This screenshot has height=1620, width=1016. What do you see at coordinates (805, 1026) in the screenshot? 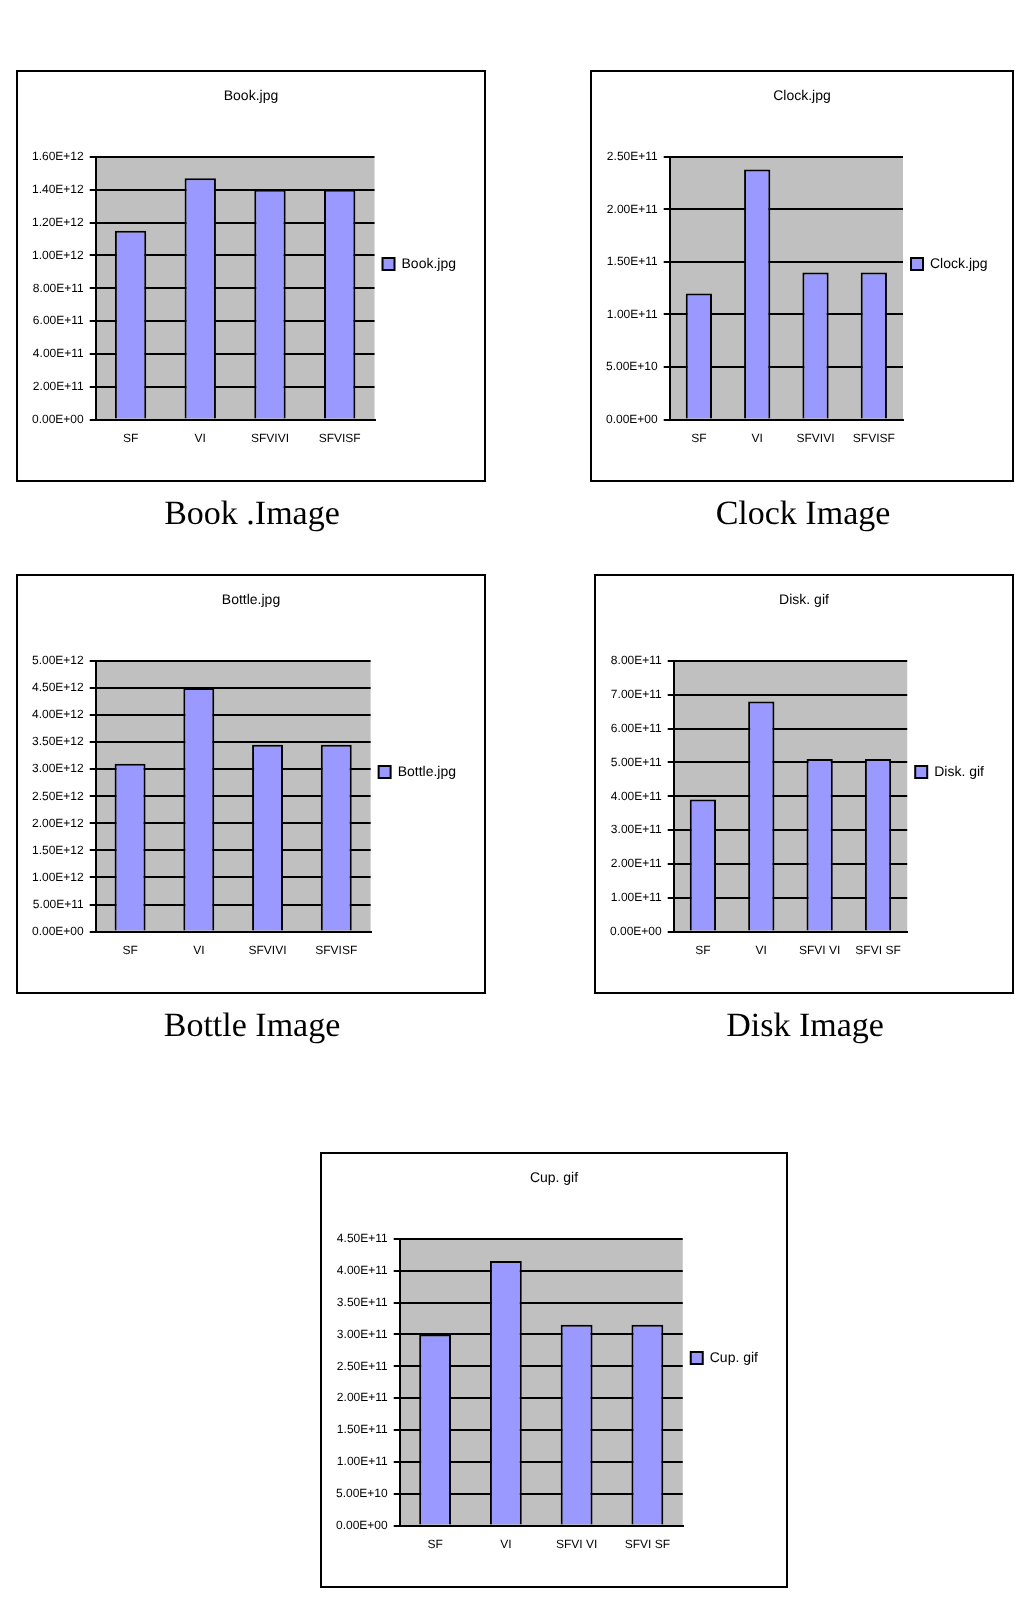
I see `text: Disk Image` at bounding box center [805, 1026].